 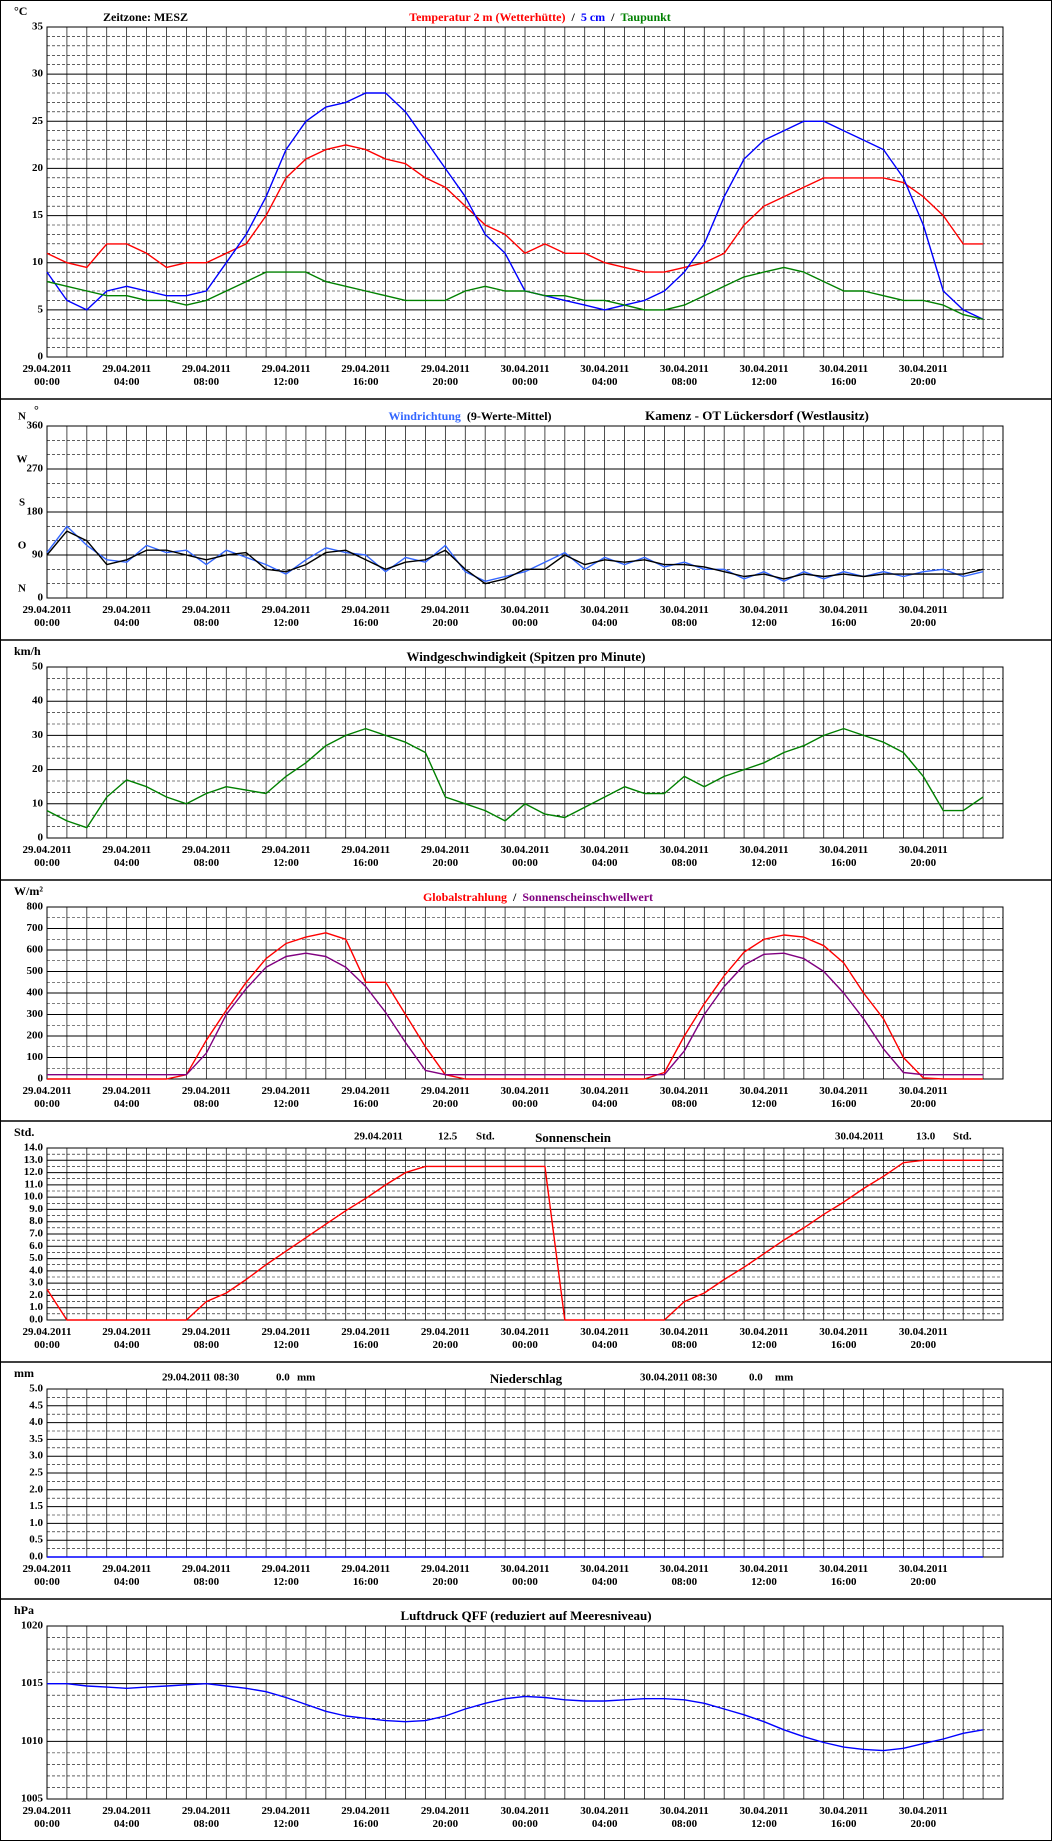 What do you see at coordinates (757, 415) in the screenshot?
I see `subtitle: Kamenz - OT Lückersdorf (Westlausitz)` at bounding box center [757, 415].